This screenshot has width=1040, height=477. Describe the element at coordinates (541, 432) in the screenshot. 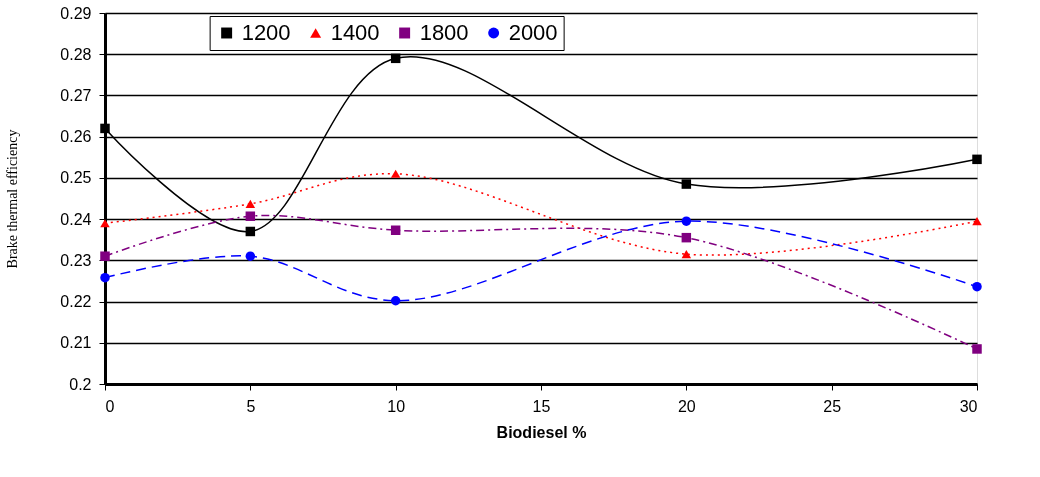

I see `x-axis-title: Biodiesel %` at that location.